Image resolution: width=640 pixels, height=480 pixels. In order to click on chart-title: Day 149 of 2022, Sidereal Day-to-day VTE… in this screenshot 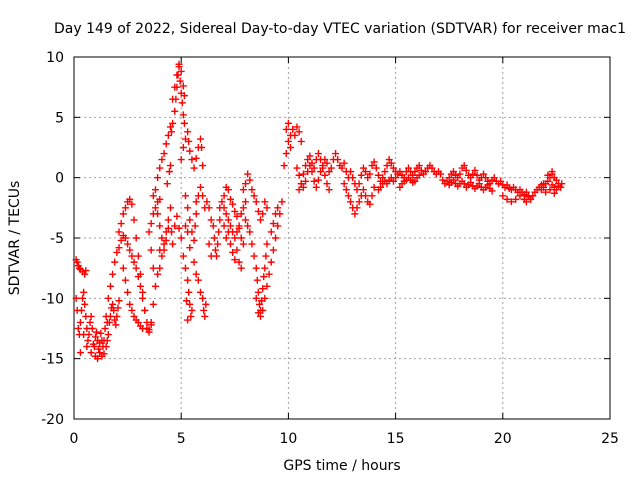, I will do `click(340, 29)`.